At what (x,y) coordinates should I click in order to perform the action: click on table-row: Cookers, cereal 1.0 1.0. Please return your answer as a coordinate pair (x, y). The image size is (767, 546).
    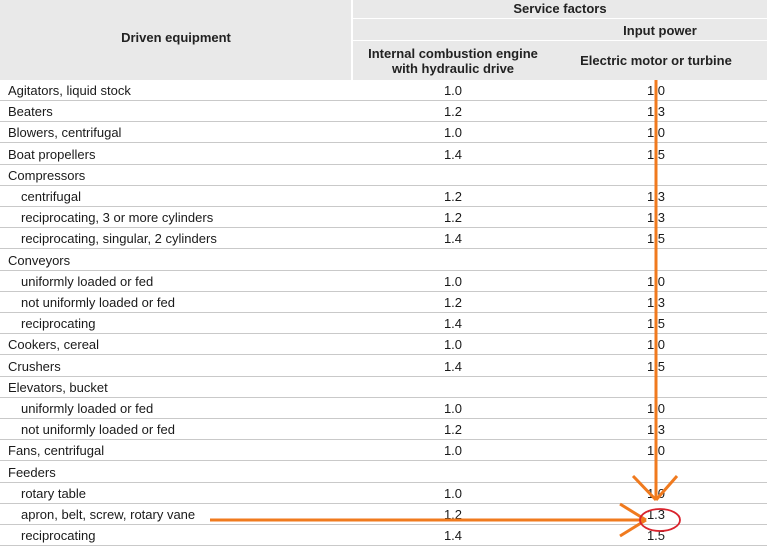
    Looking at the image, I should click on (383, 345).